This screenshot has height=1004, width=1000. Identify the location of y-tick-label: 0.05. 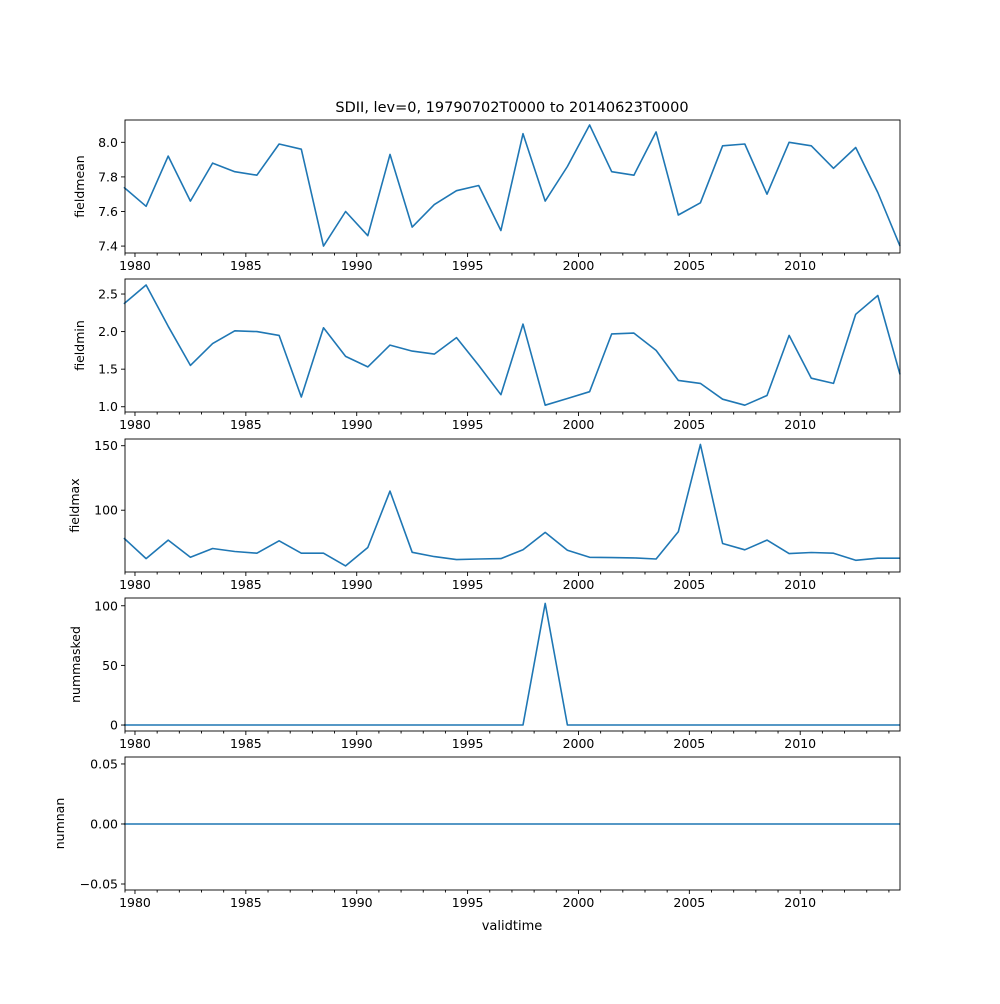
(104, 763).